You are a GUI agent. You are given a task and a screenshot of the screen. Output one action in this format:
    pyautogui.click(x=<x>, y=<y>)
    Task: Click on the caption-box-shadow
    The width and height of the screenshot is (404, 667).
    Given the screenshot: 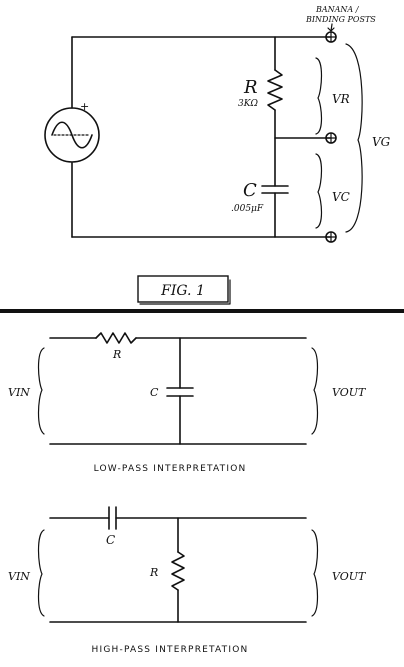 What is the action you would take?
    pyautogui.click(x=185, y=292)
    